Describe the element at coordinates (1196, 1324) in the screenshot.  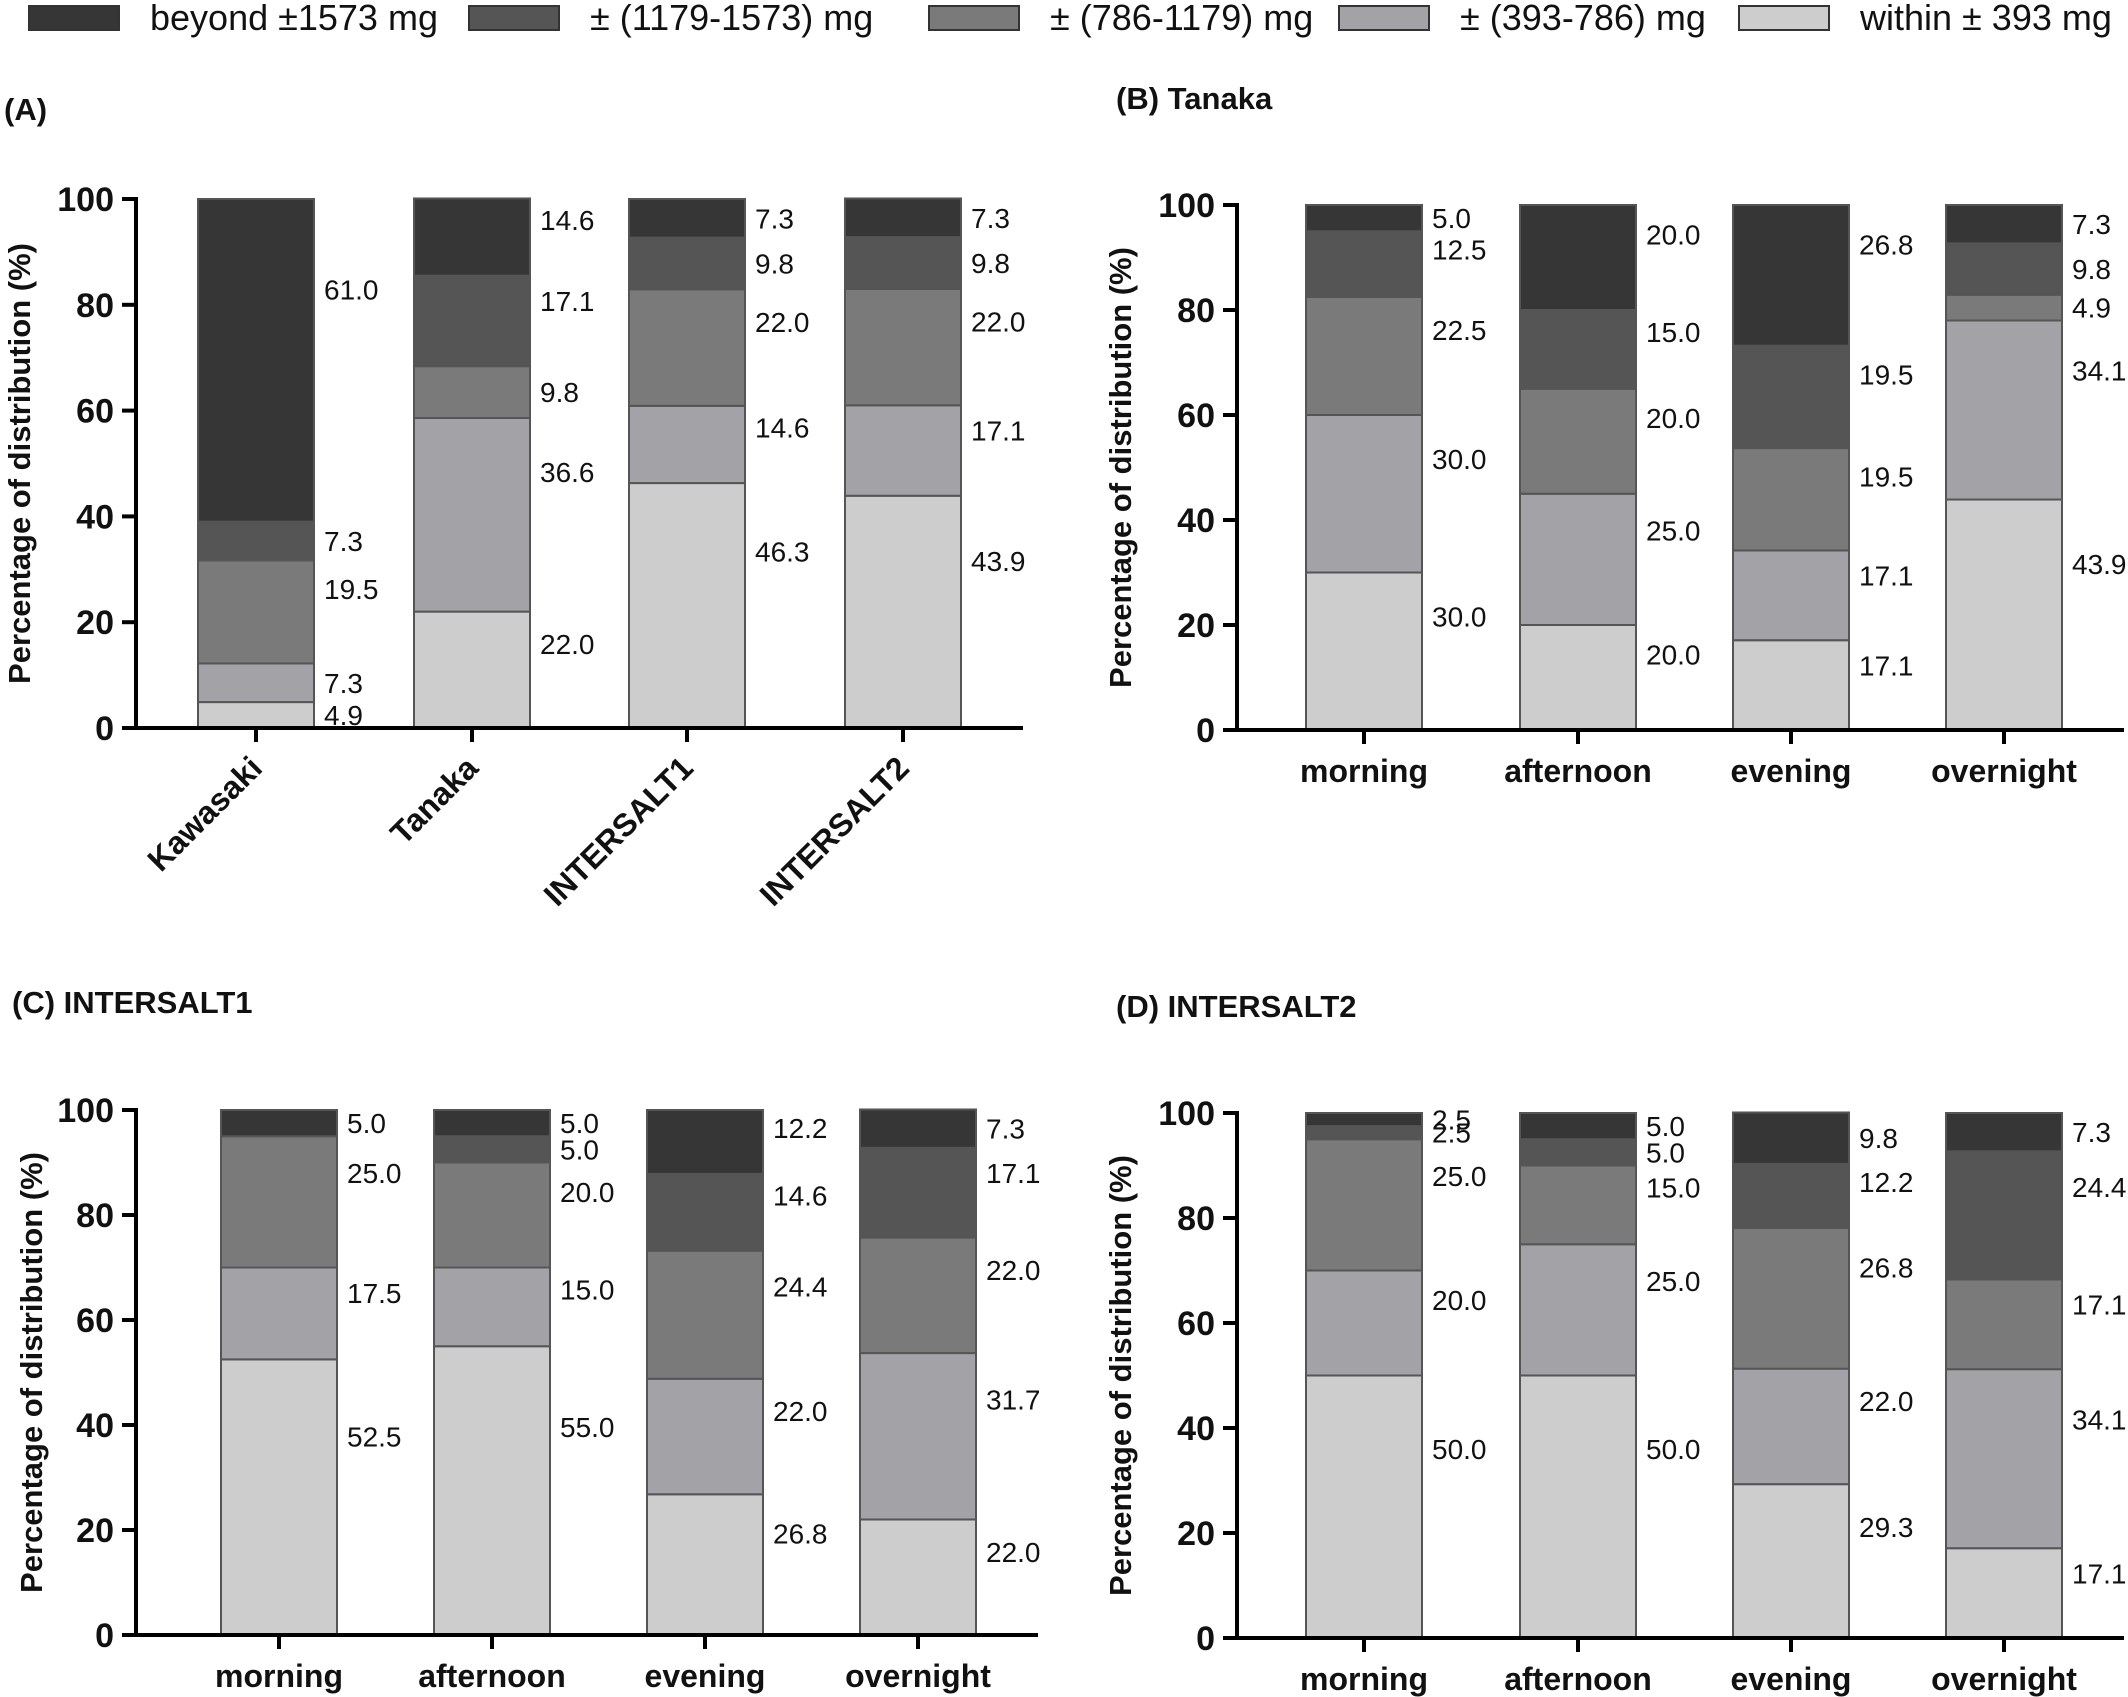
I see `y-tick-label: 60` at that location.